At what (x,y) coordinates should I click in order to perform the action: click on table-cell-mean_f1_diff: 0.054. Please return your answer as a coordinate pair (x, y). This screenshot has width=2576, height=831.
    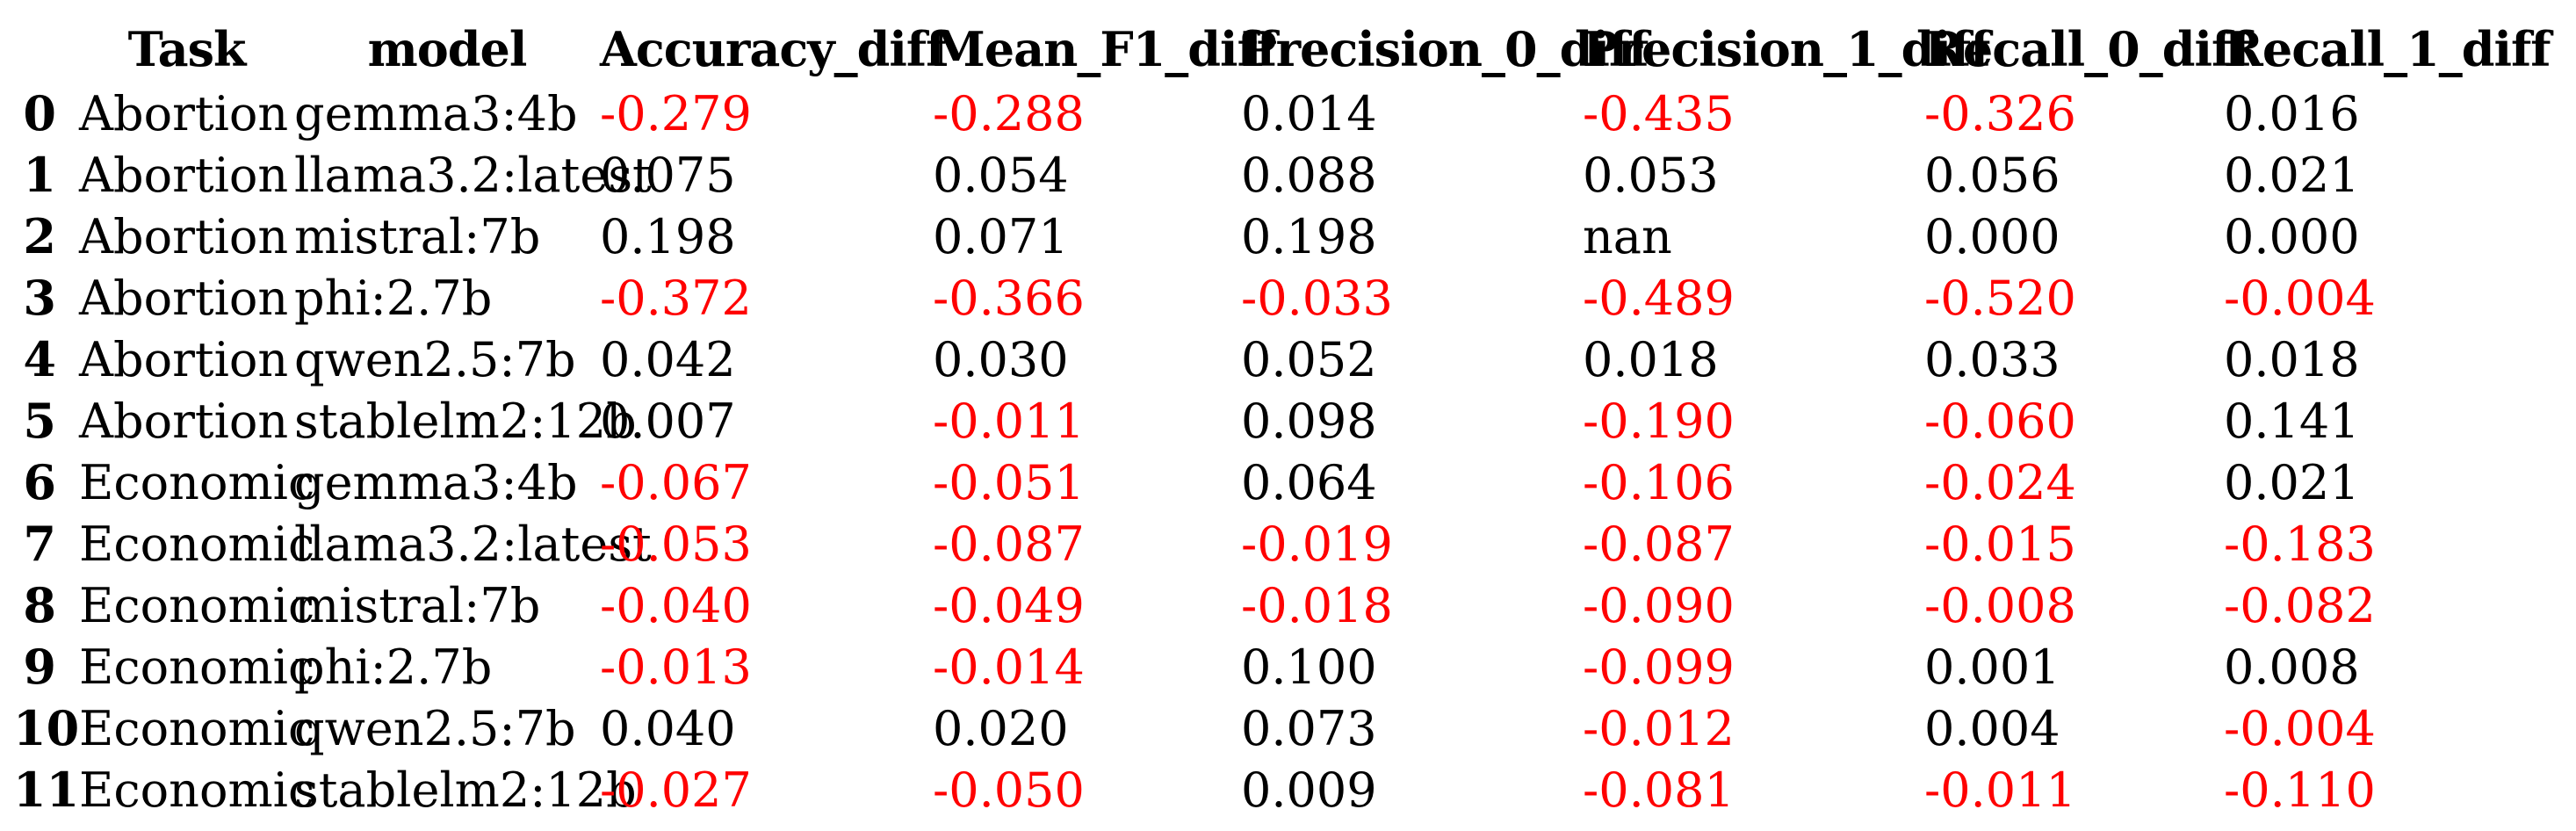
    Looking at the image, I should click on (1001, 175).